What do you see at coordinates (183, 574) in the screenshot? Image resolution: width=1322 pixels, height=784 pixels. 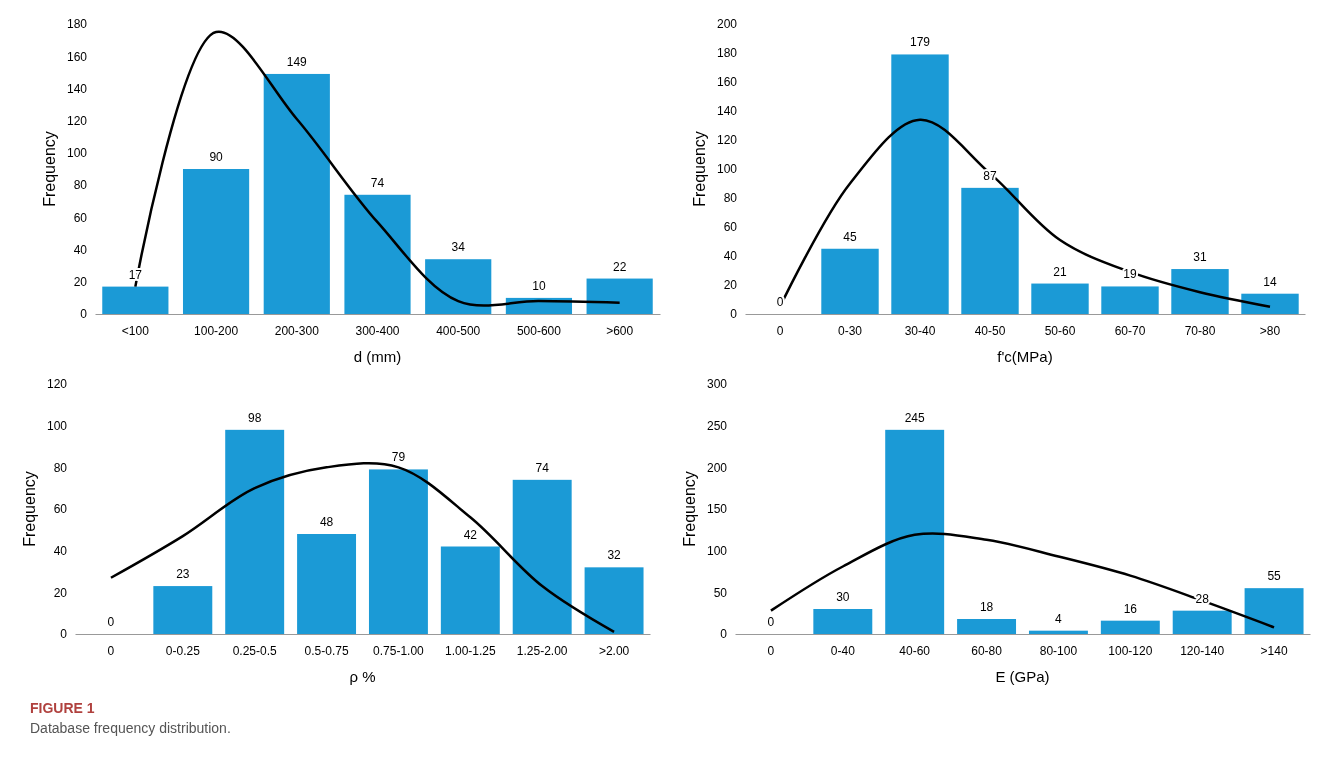 I see `data-label: 23` at bounding box center [183, 574].